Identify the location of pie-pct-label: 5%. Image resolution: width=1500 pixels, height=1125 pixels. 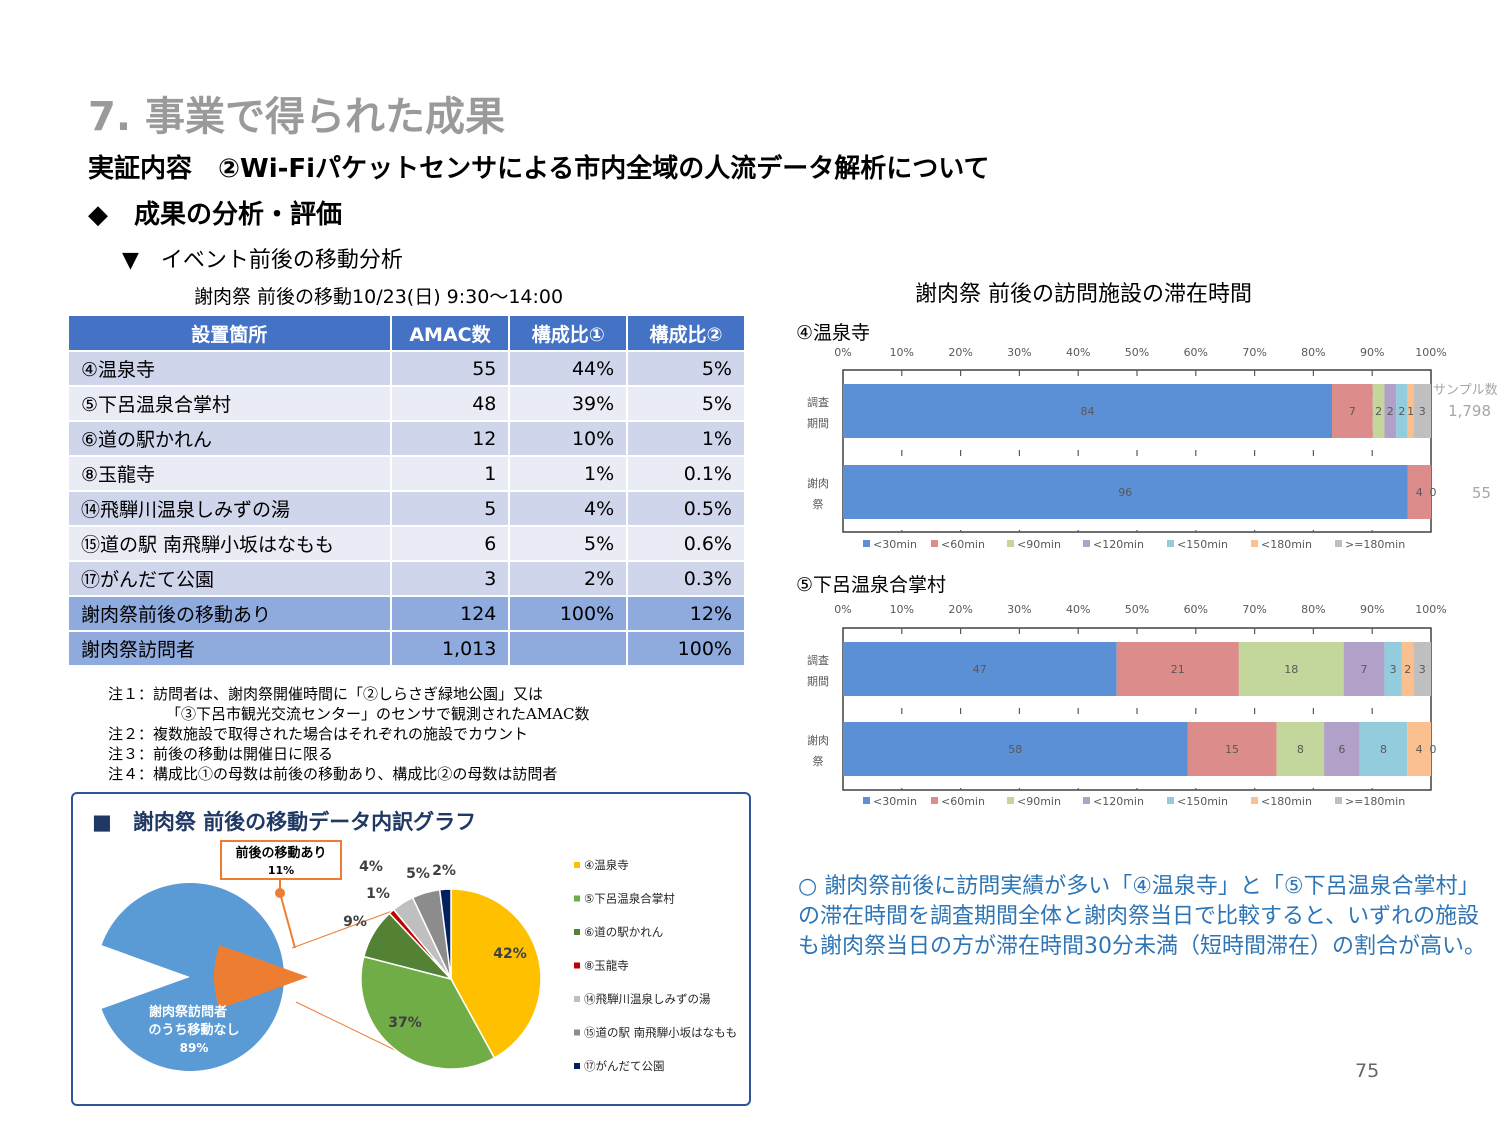
(418, 874).